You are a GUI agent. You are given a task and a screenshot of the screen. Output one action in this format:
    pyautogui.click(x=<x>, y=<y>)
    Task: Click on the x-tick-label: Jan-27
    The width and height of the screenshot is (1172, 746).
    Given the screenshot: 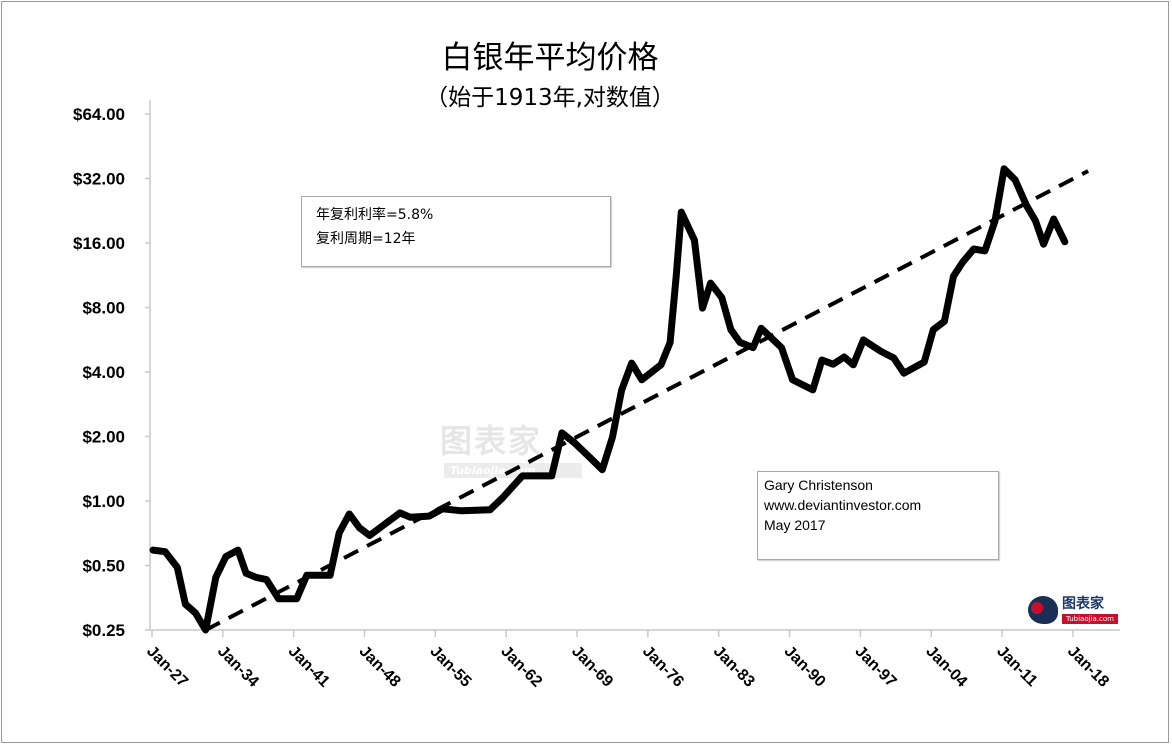 What is the action you would take?
    pyautogui.click(x=167, y=667)
    